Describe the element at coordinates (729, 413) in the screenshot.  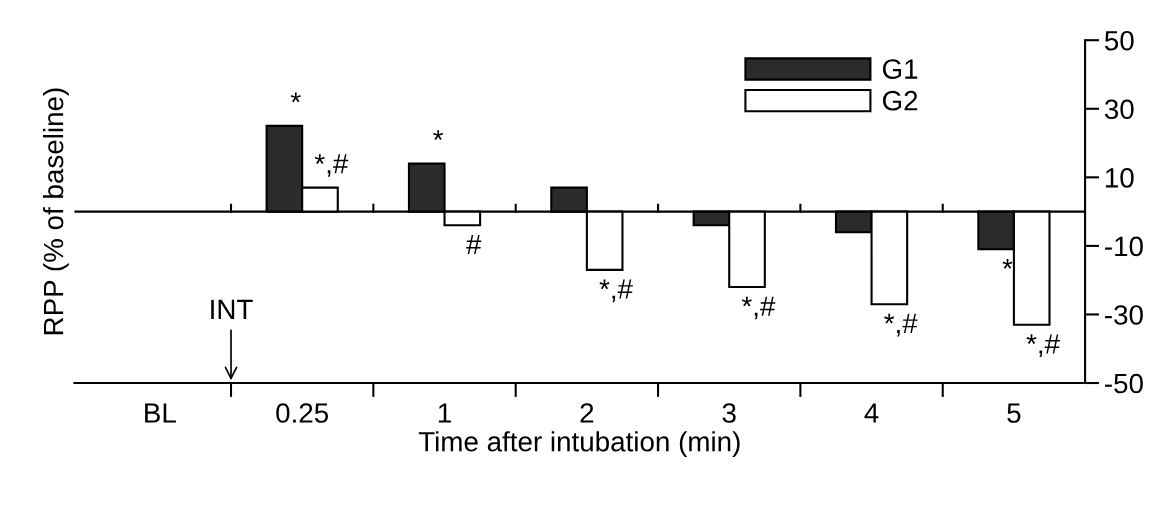
I see `x-tick-label: 3` at that location.